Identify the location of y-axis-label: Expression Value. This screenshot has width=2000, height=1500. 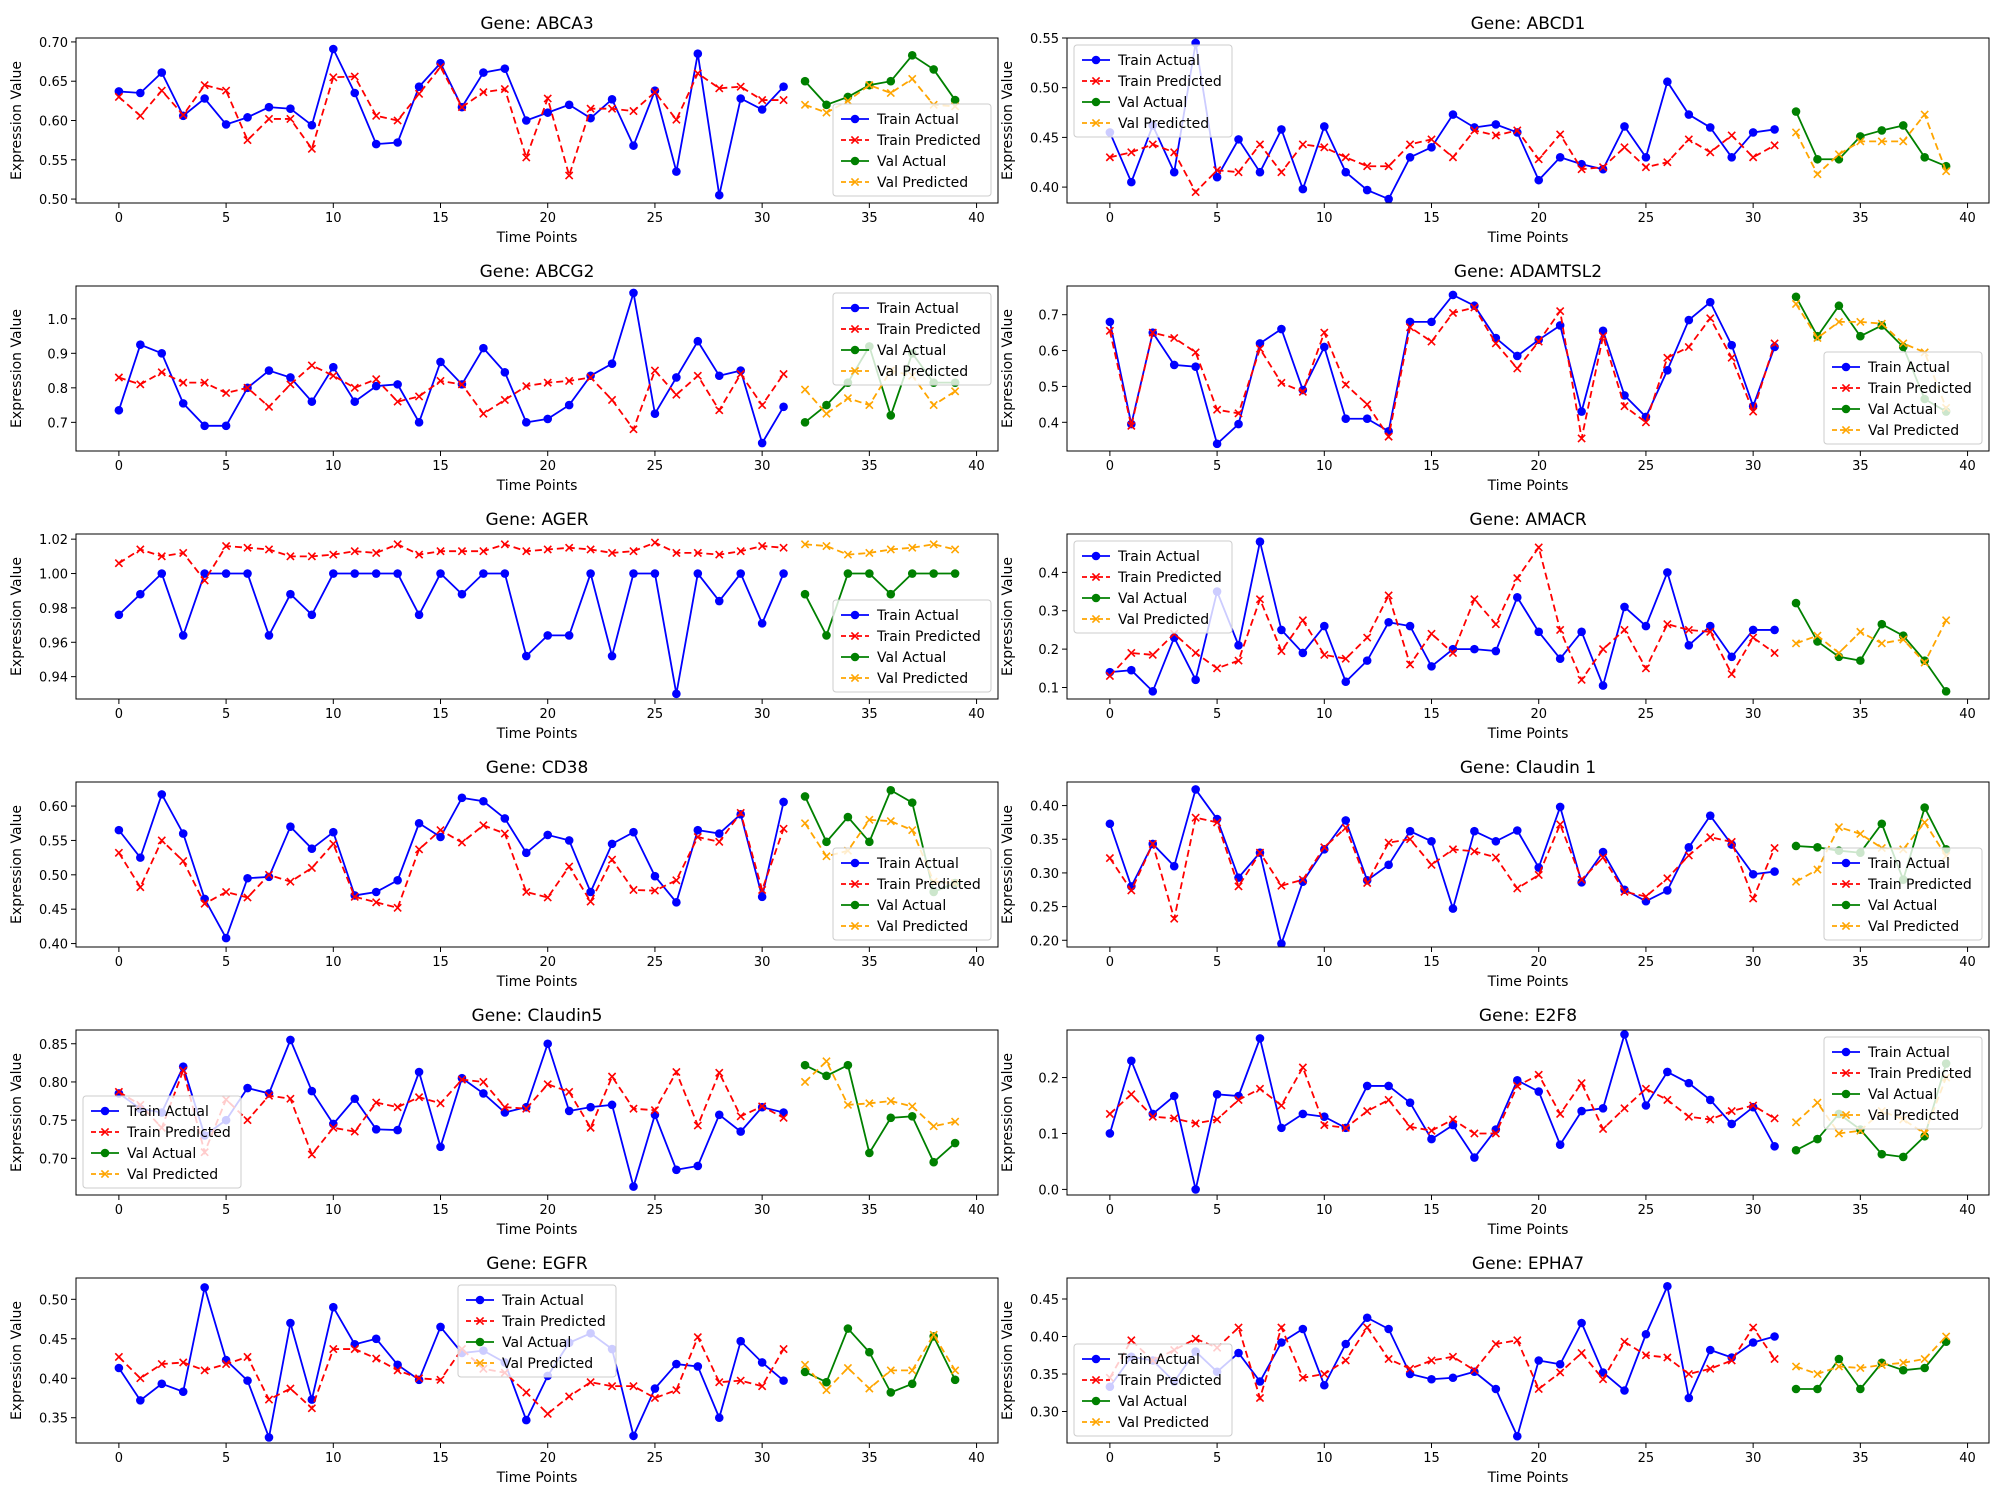
(1008, 1112).